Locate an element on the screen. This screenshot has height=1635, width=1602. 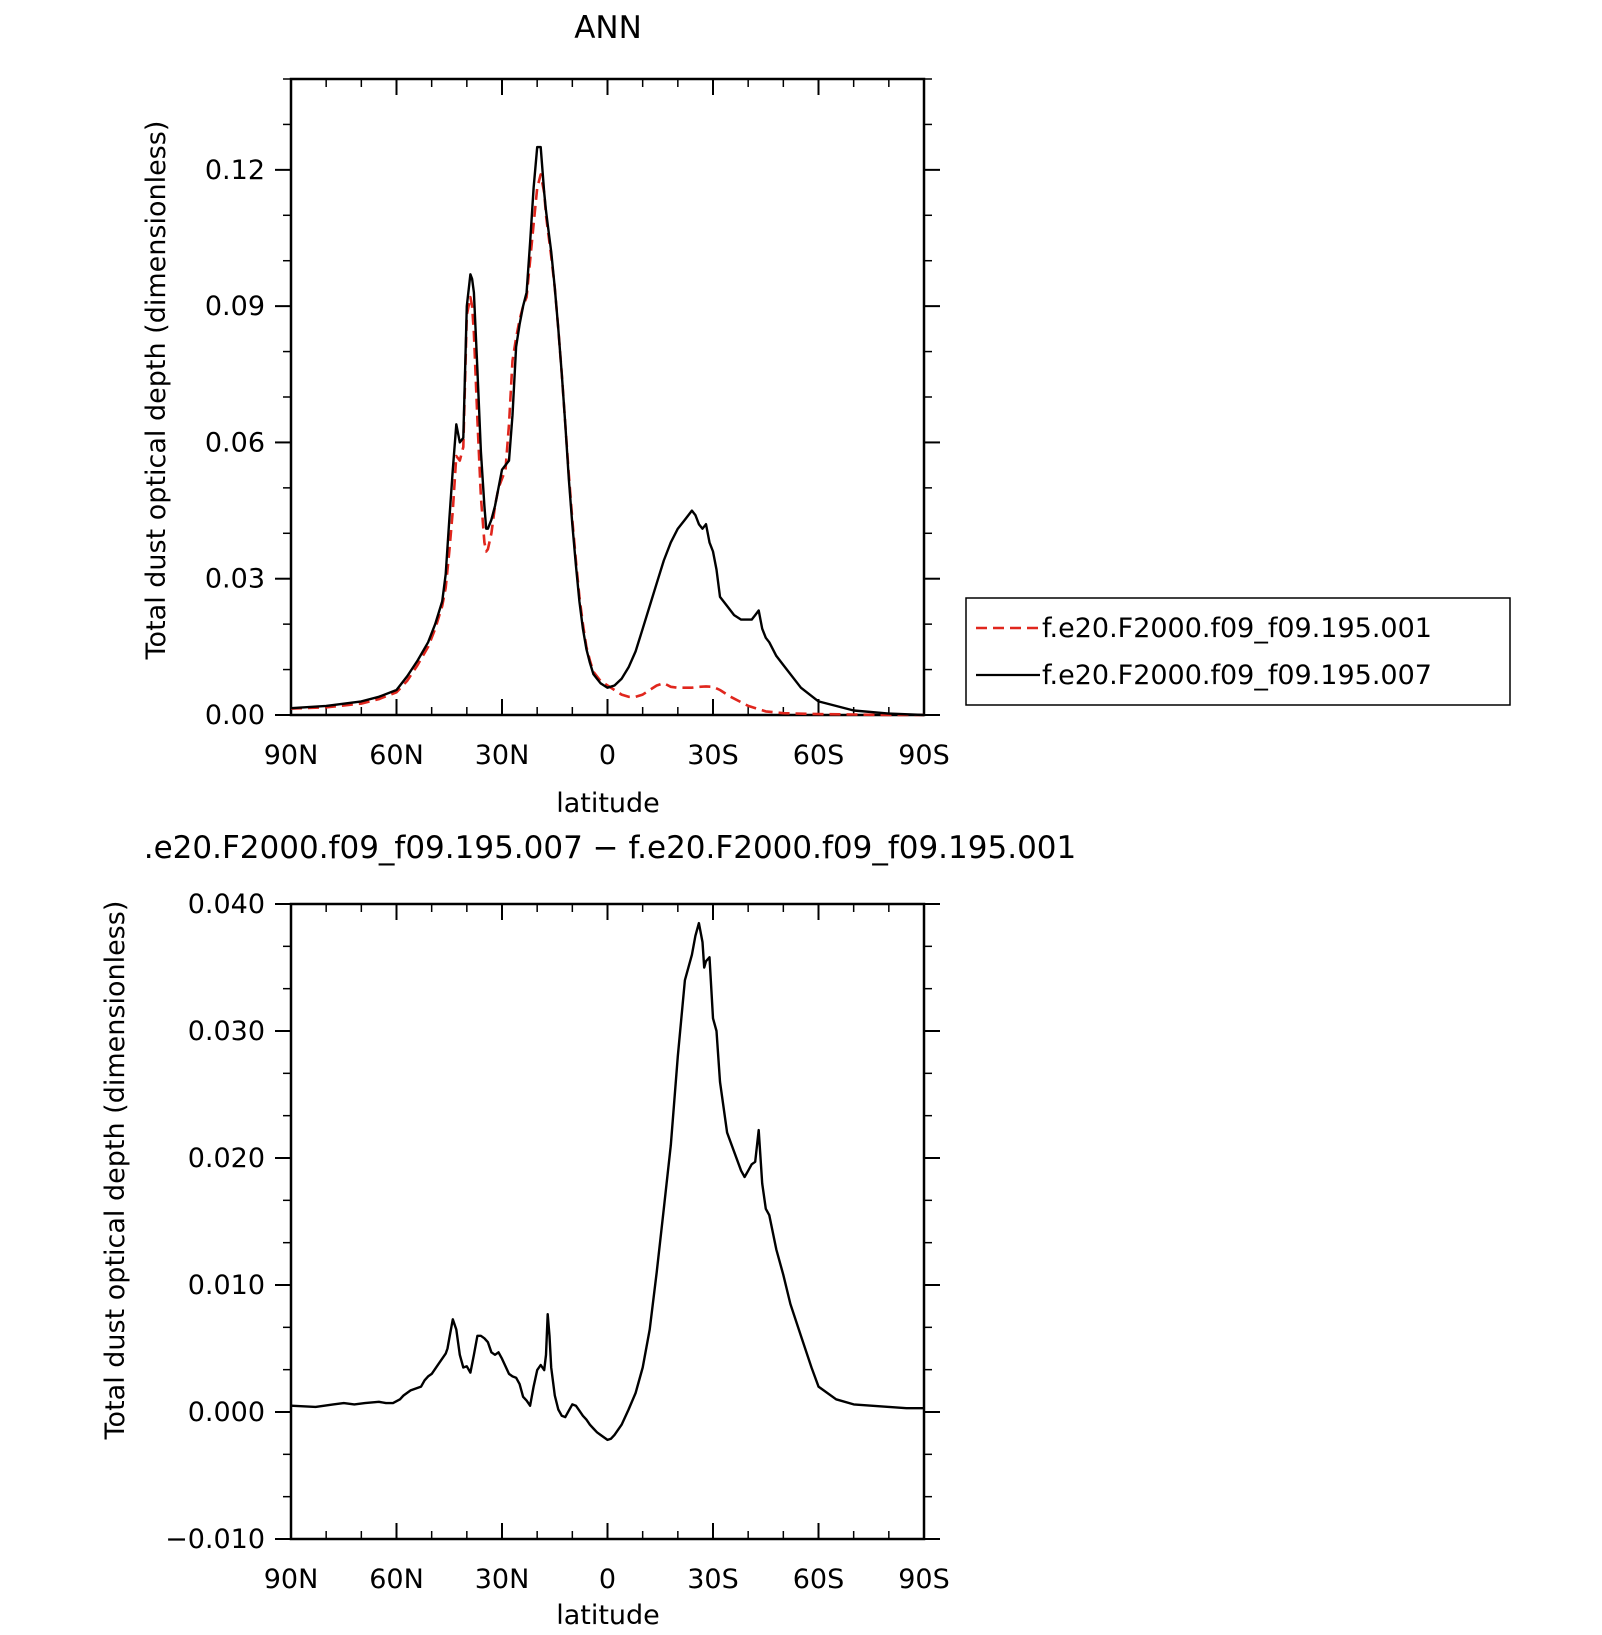
bottom-xtick-label: 0 is located at coordinates (607, 1579).